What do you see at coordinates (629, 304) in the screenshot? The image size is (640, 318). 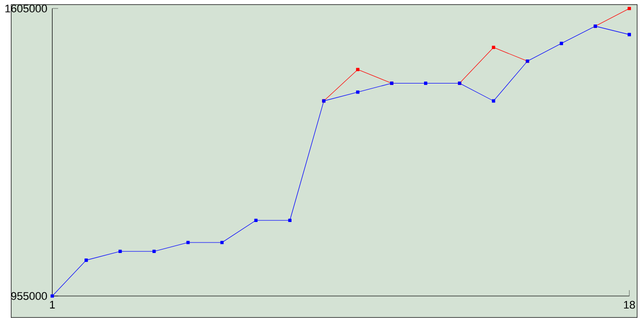 I see `x-tick-label: 18` at bounding box center [629, 304].